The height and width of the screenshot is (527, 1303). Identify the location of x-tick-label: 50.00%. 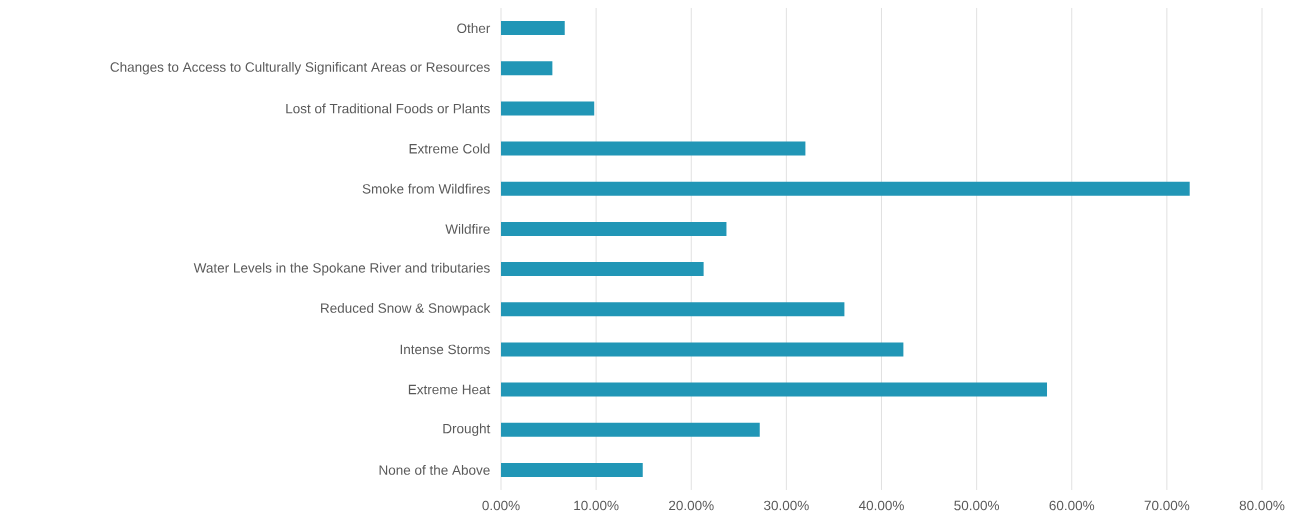
(977, 505).